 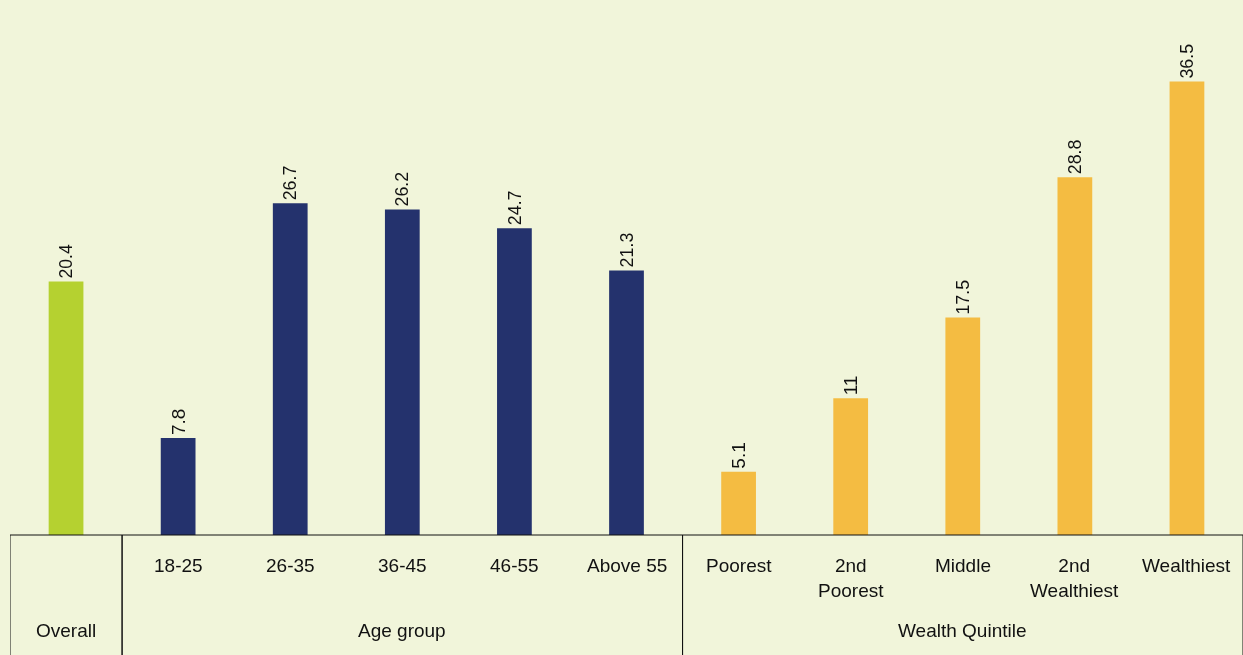 What do you see at coordinates (739, 455) in the screenshot?
I see `data-label: 5.1` at bounding box center [739, 455].